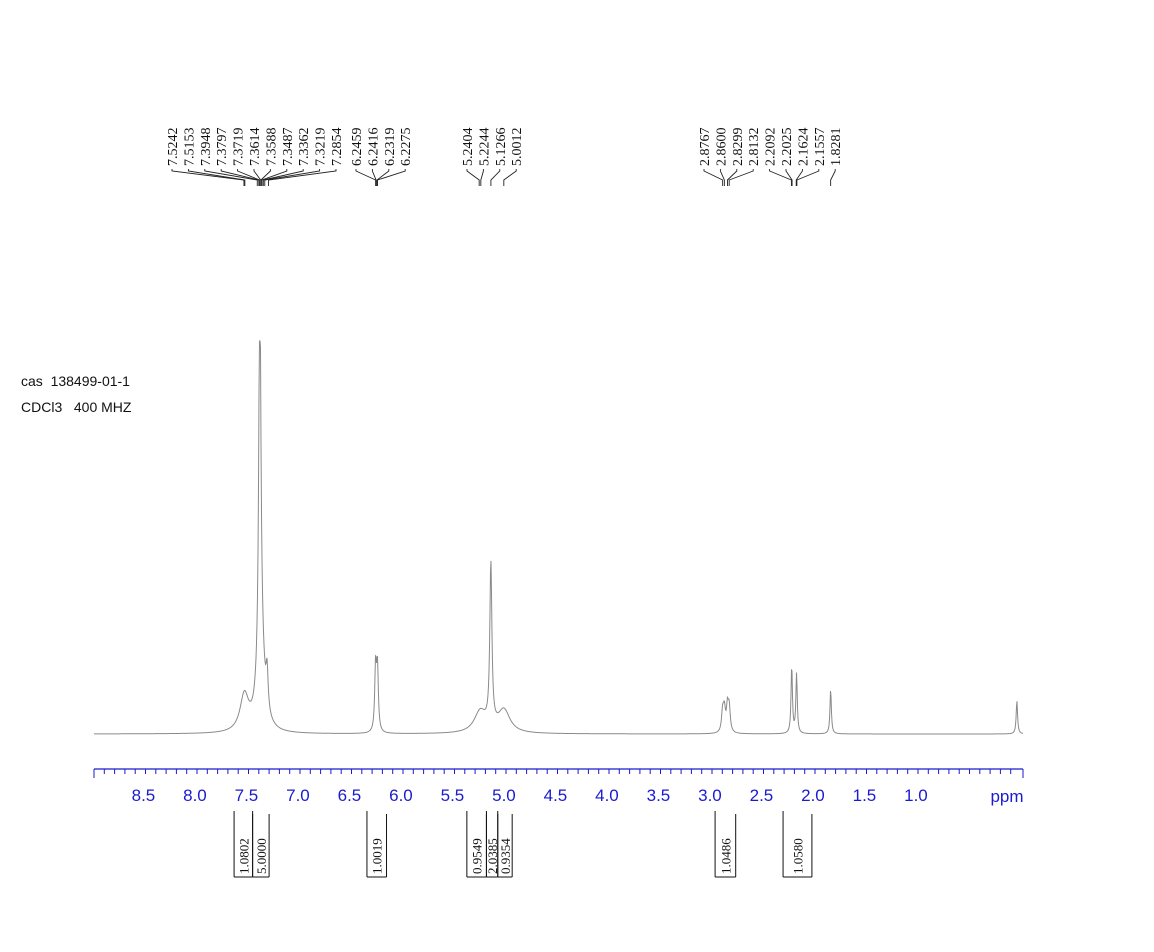  I want to click on peak-shift-label: 2.1624, so click(803, 147).